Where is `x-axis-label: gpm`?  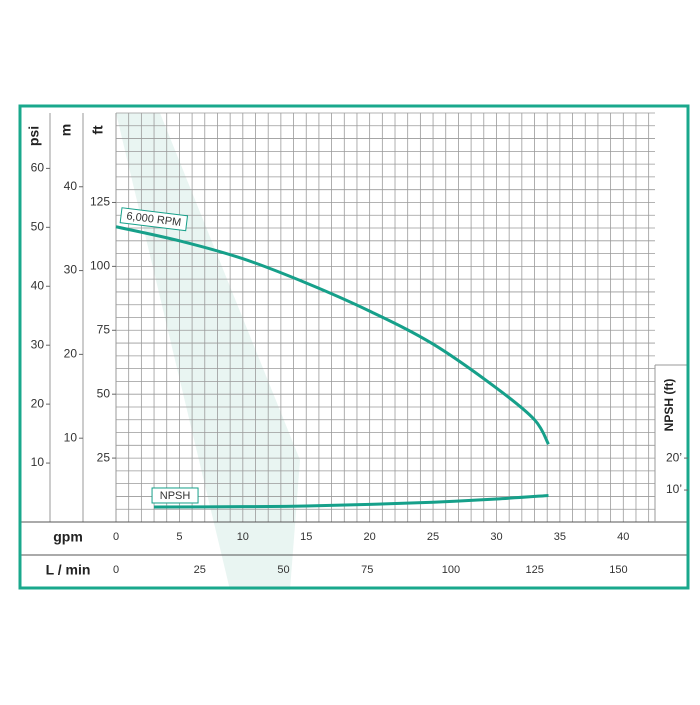 x-axis-label: gpm is located at coordinates (68, 537).